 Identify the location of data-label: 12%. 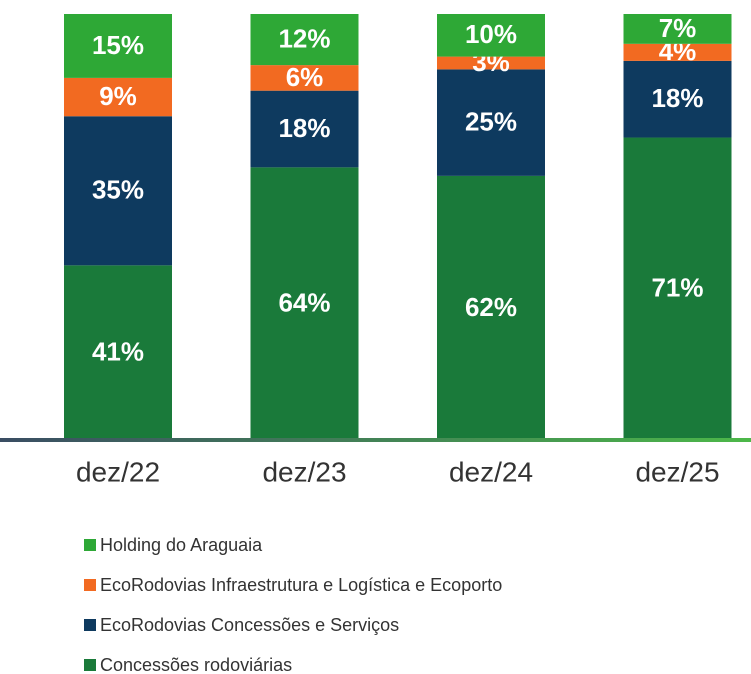
(304, 38).